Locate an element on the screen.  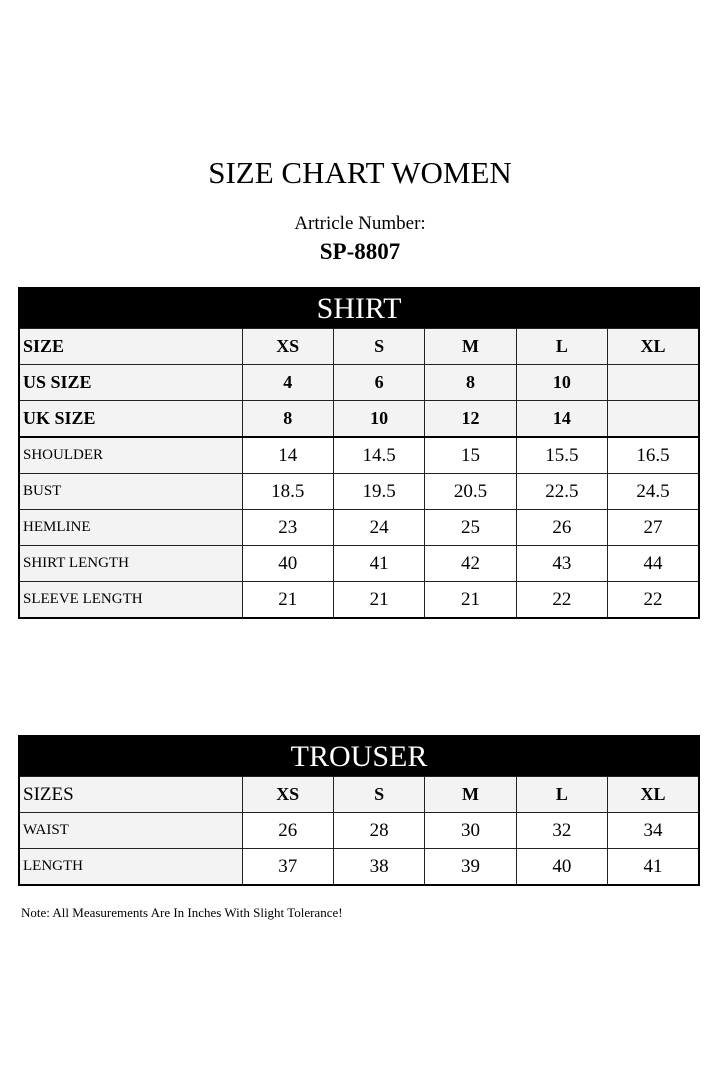
size-cell: 43 is located at coordinates (562, 563).